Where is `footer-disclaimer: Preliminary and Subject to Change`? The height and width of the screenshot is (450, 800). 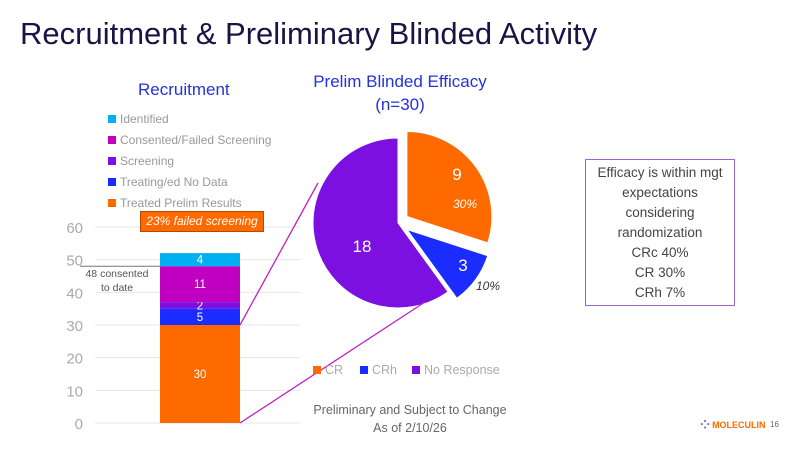
footer-disclaimer: Preliminary and Subject to Change is located at coordinates (410, 410).